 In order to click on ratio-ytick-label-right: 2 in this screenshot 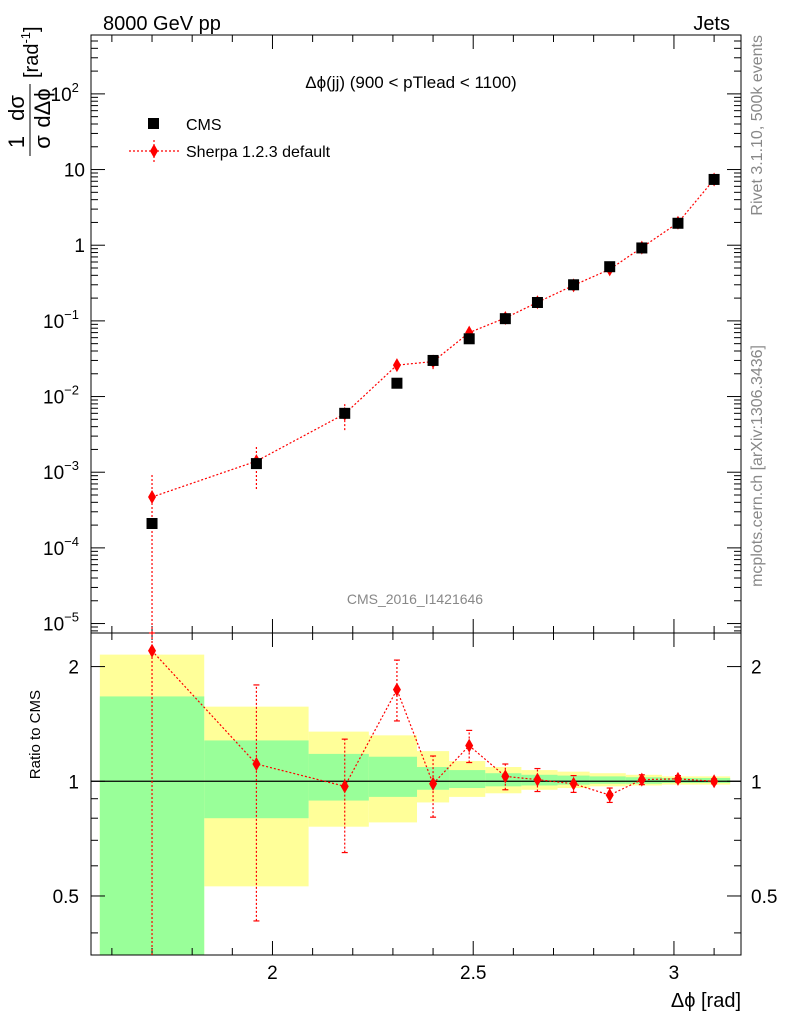, I will do `click(756, 668)`.